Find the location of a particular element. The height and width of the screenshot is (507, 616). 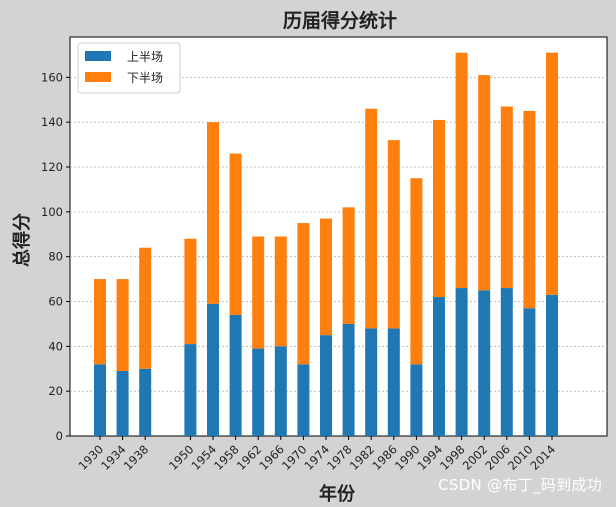

x-tick-label: 1982 is located at coordinates (362, 457).